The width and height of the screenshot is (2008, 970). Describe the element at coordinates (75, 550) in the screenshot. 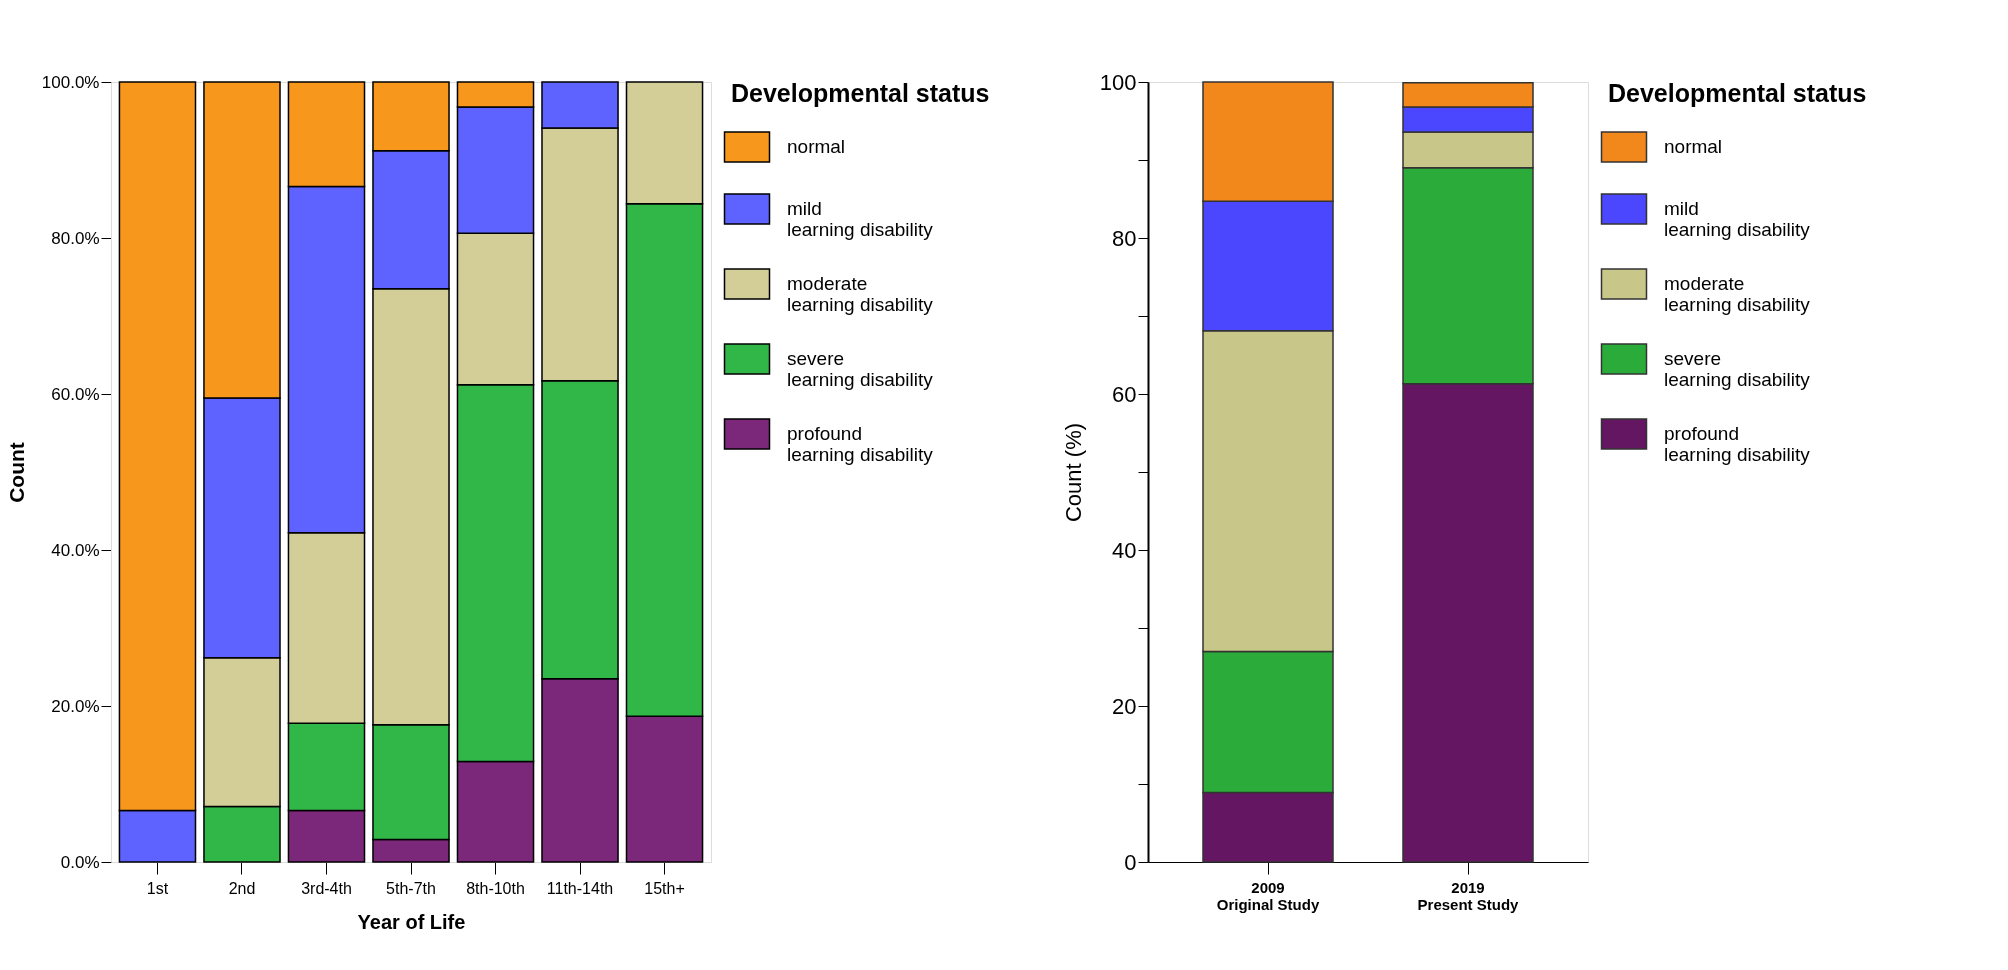

I see `y-tick-label: 40.0%` at that location.